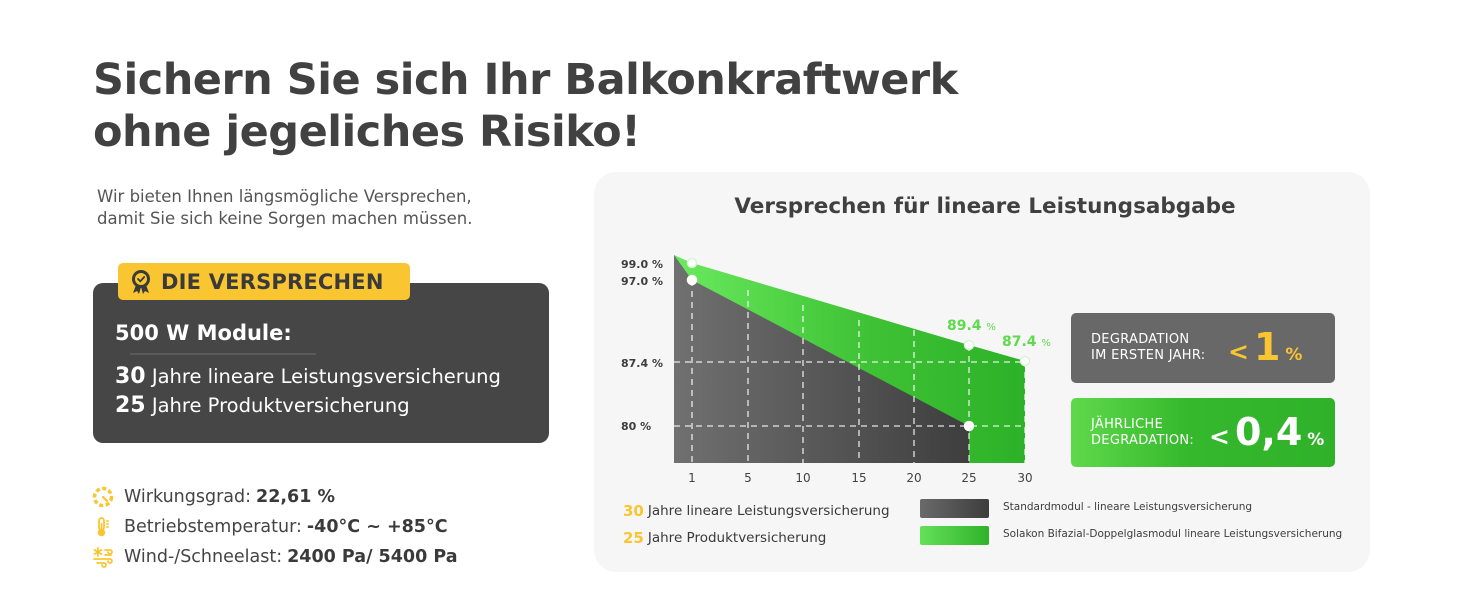 The height and width of the screenshot is (600, 1464). Describe the element at coordinates (756, 510) in the screenshot. I see `legend-warranty-item: 30 Jahre lineare Leistungsversicherung` at that location.